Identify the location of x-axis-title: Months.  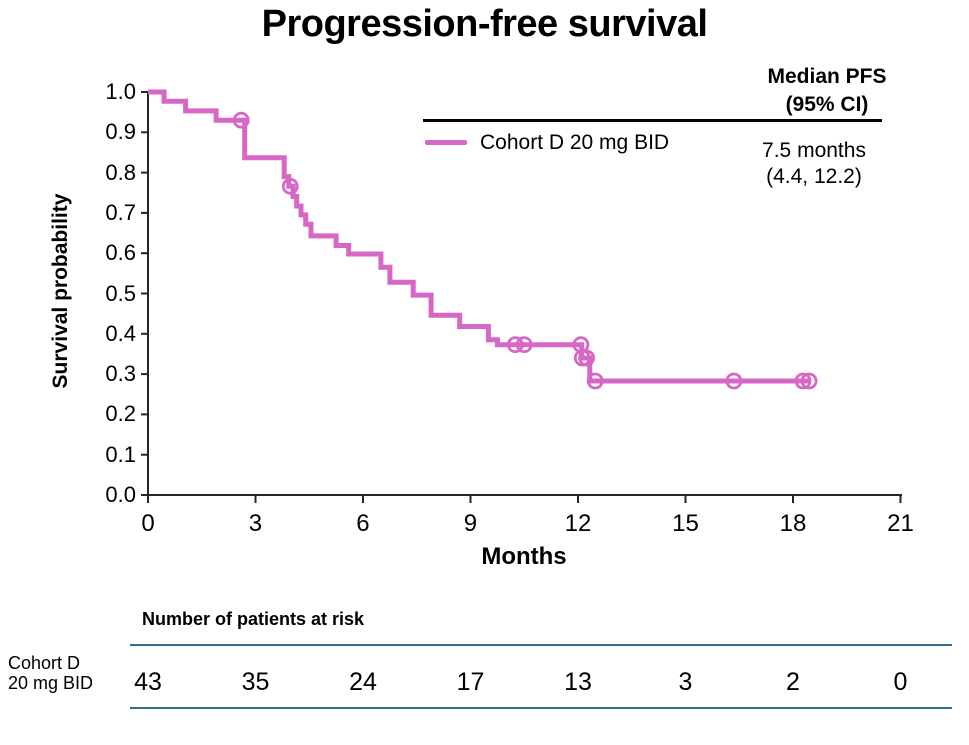
(524, 556).